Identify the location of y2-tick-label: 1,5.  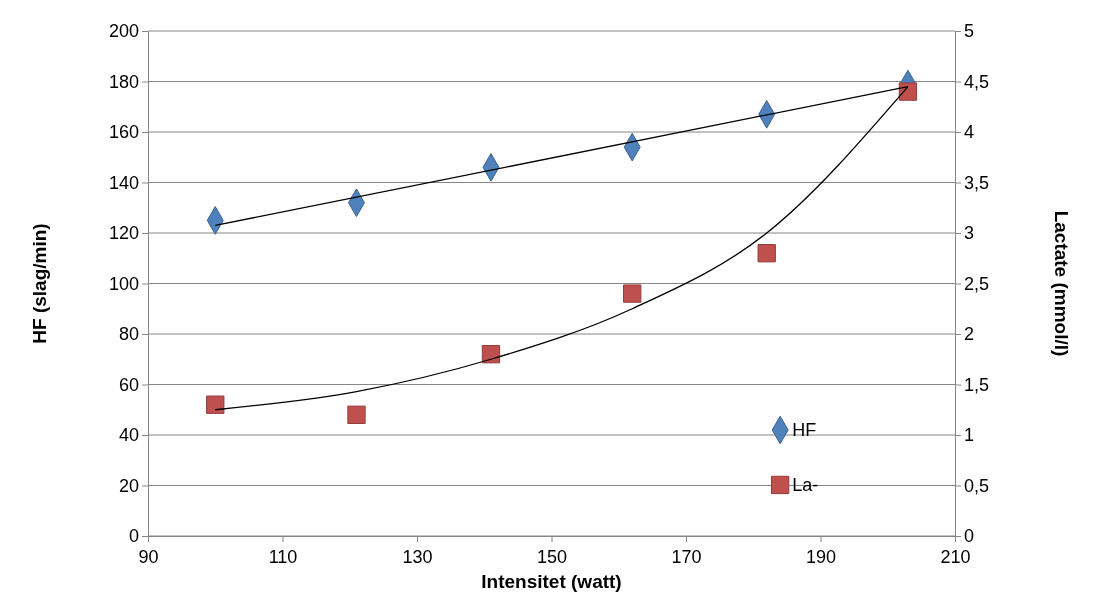
(977, 384).